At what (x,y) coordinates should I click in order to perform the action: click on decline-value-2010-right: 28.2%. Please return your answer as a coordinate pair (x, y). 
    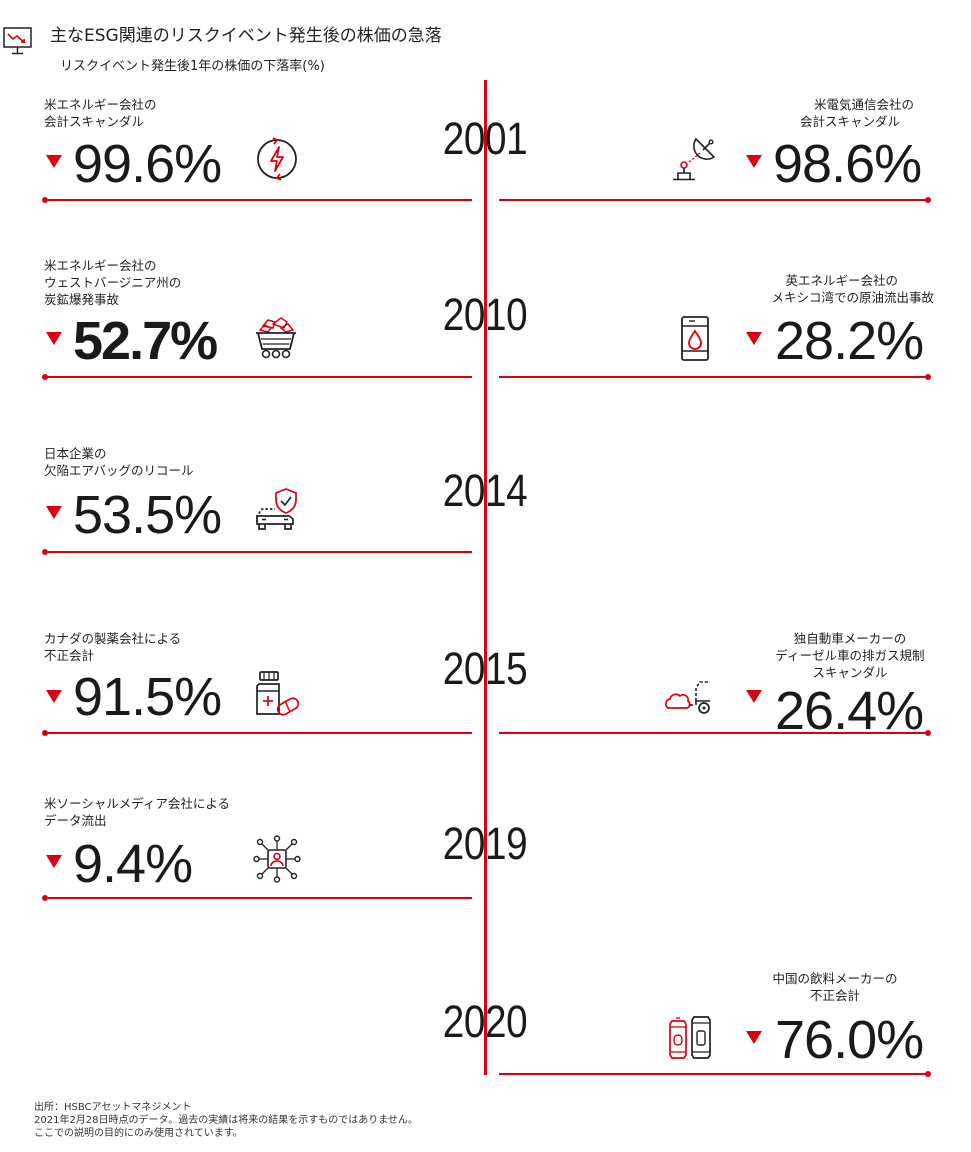
    Looking at the image, I should click on (849, 341).